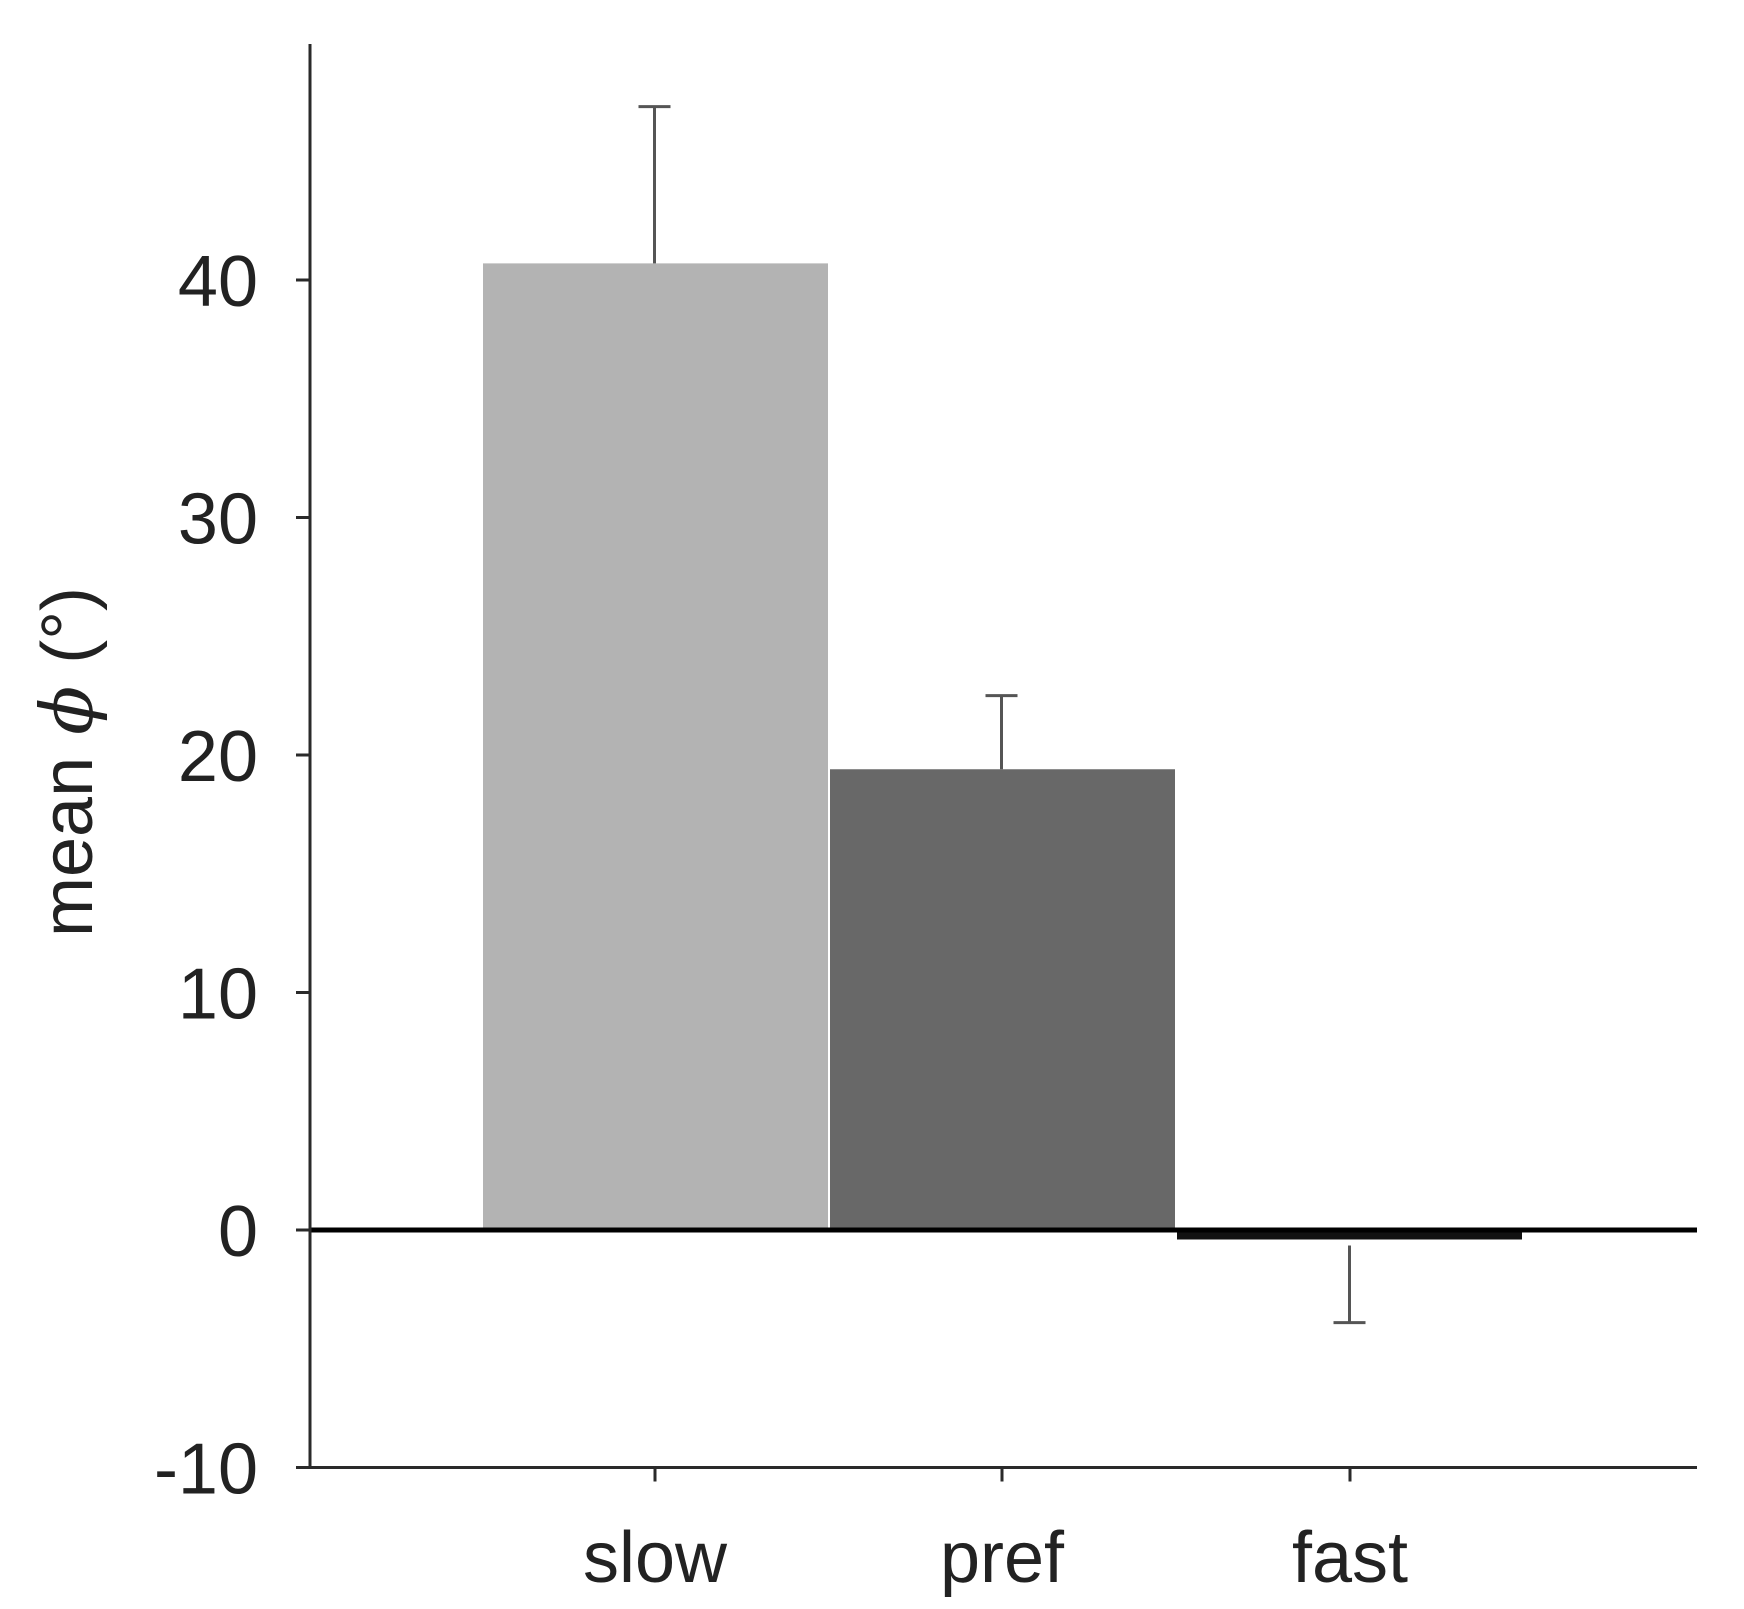 Image resolution: width=1744 pixels, height=1609 pixels. Describe the element at coordinates (68, 625) in the screenshot. I see `y-axis-title-unit: (°)` at that location.